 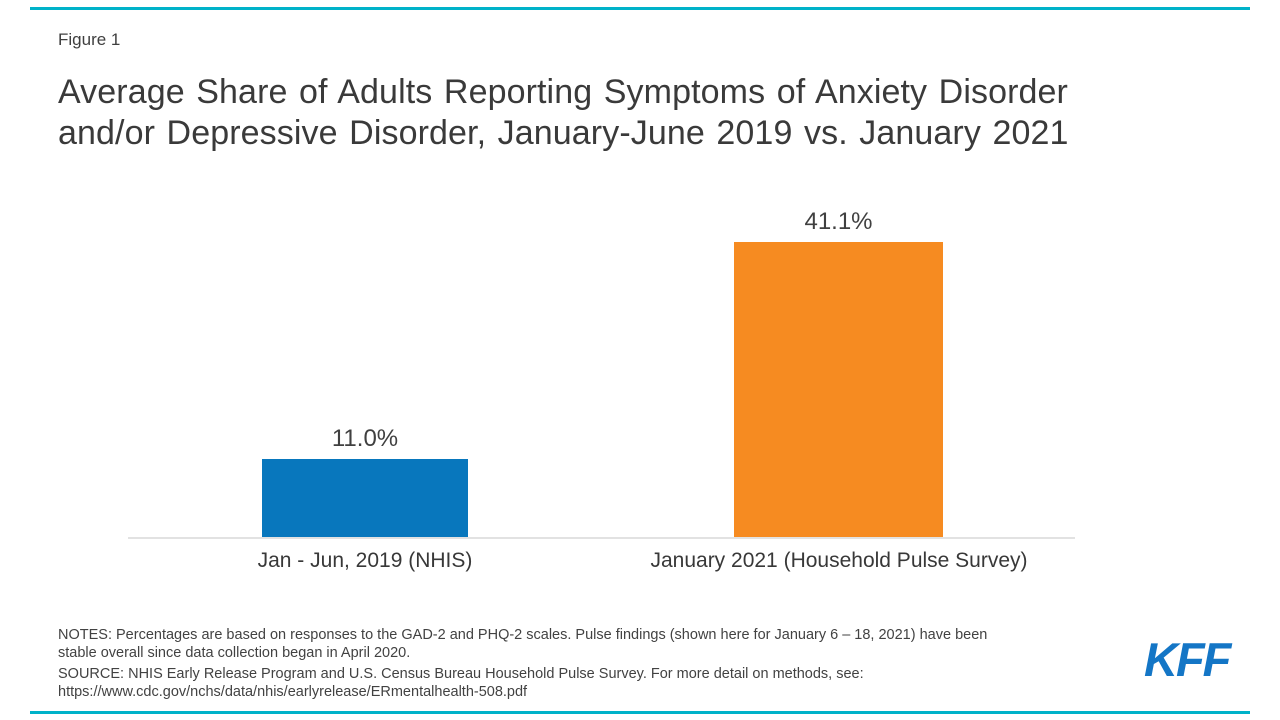 What do you see at coordinates (89, 39) in the screenshot?
I see `figure-number-label: Figure 1` at bounding box center [89, 39].